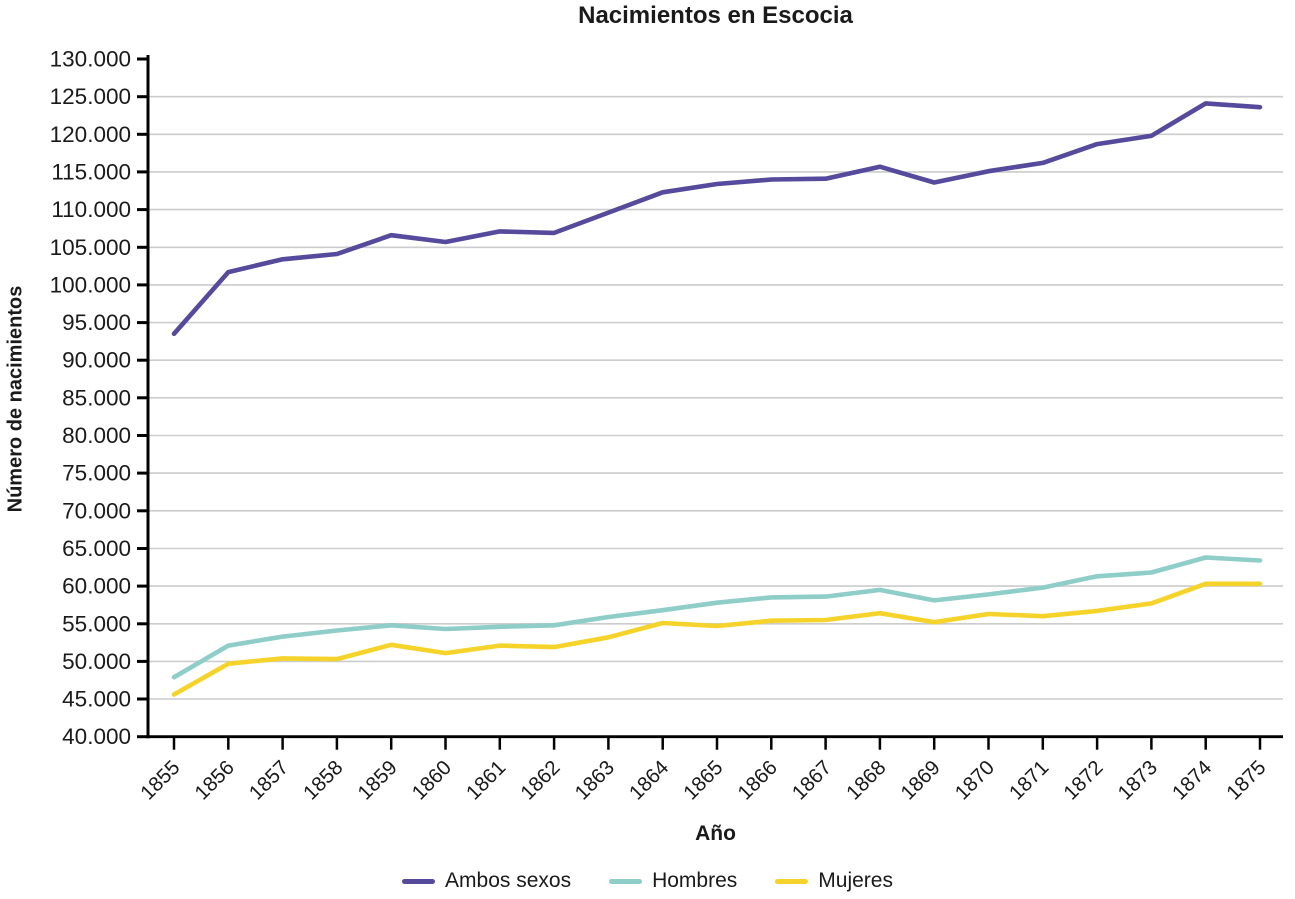 The image size is (1295, 899). I want to click on x-tick-label: 1858, so click(323, 780).